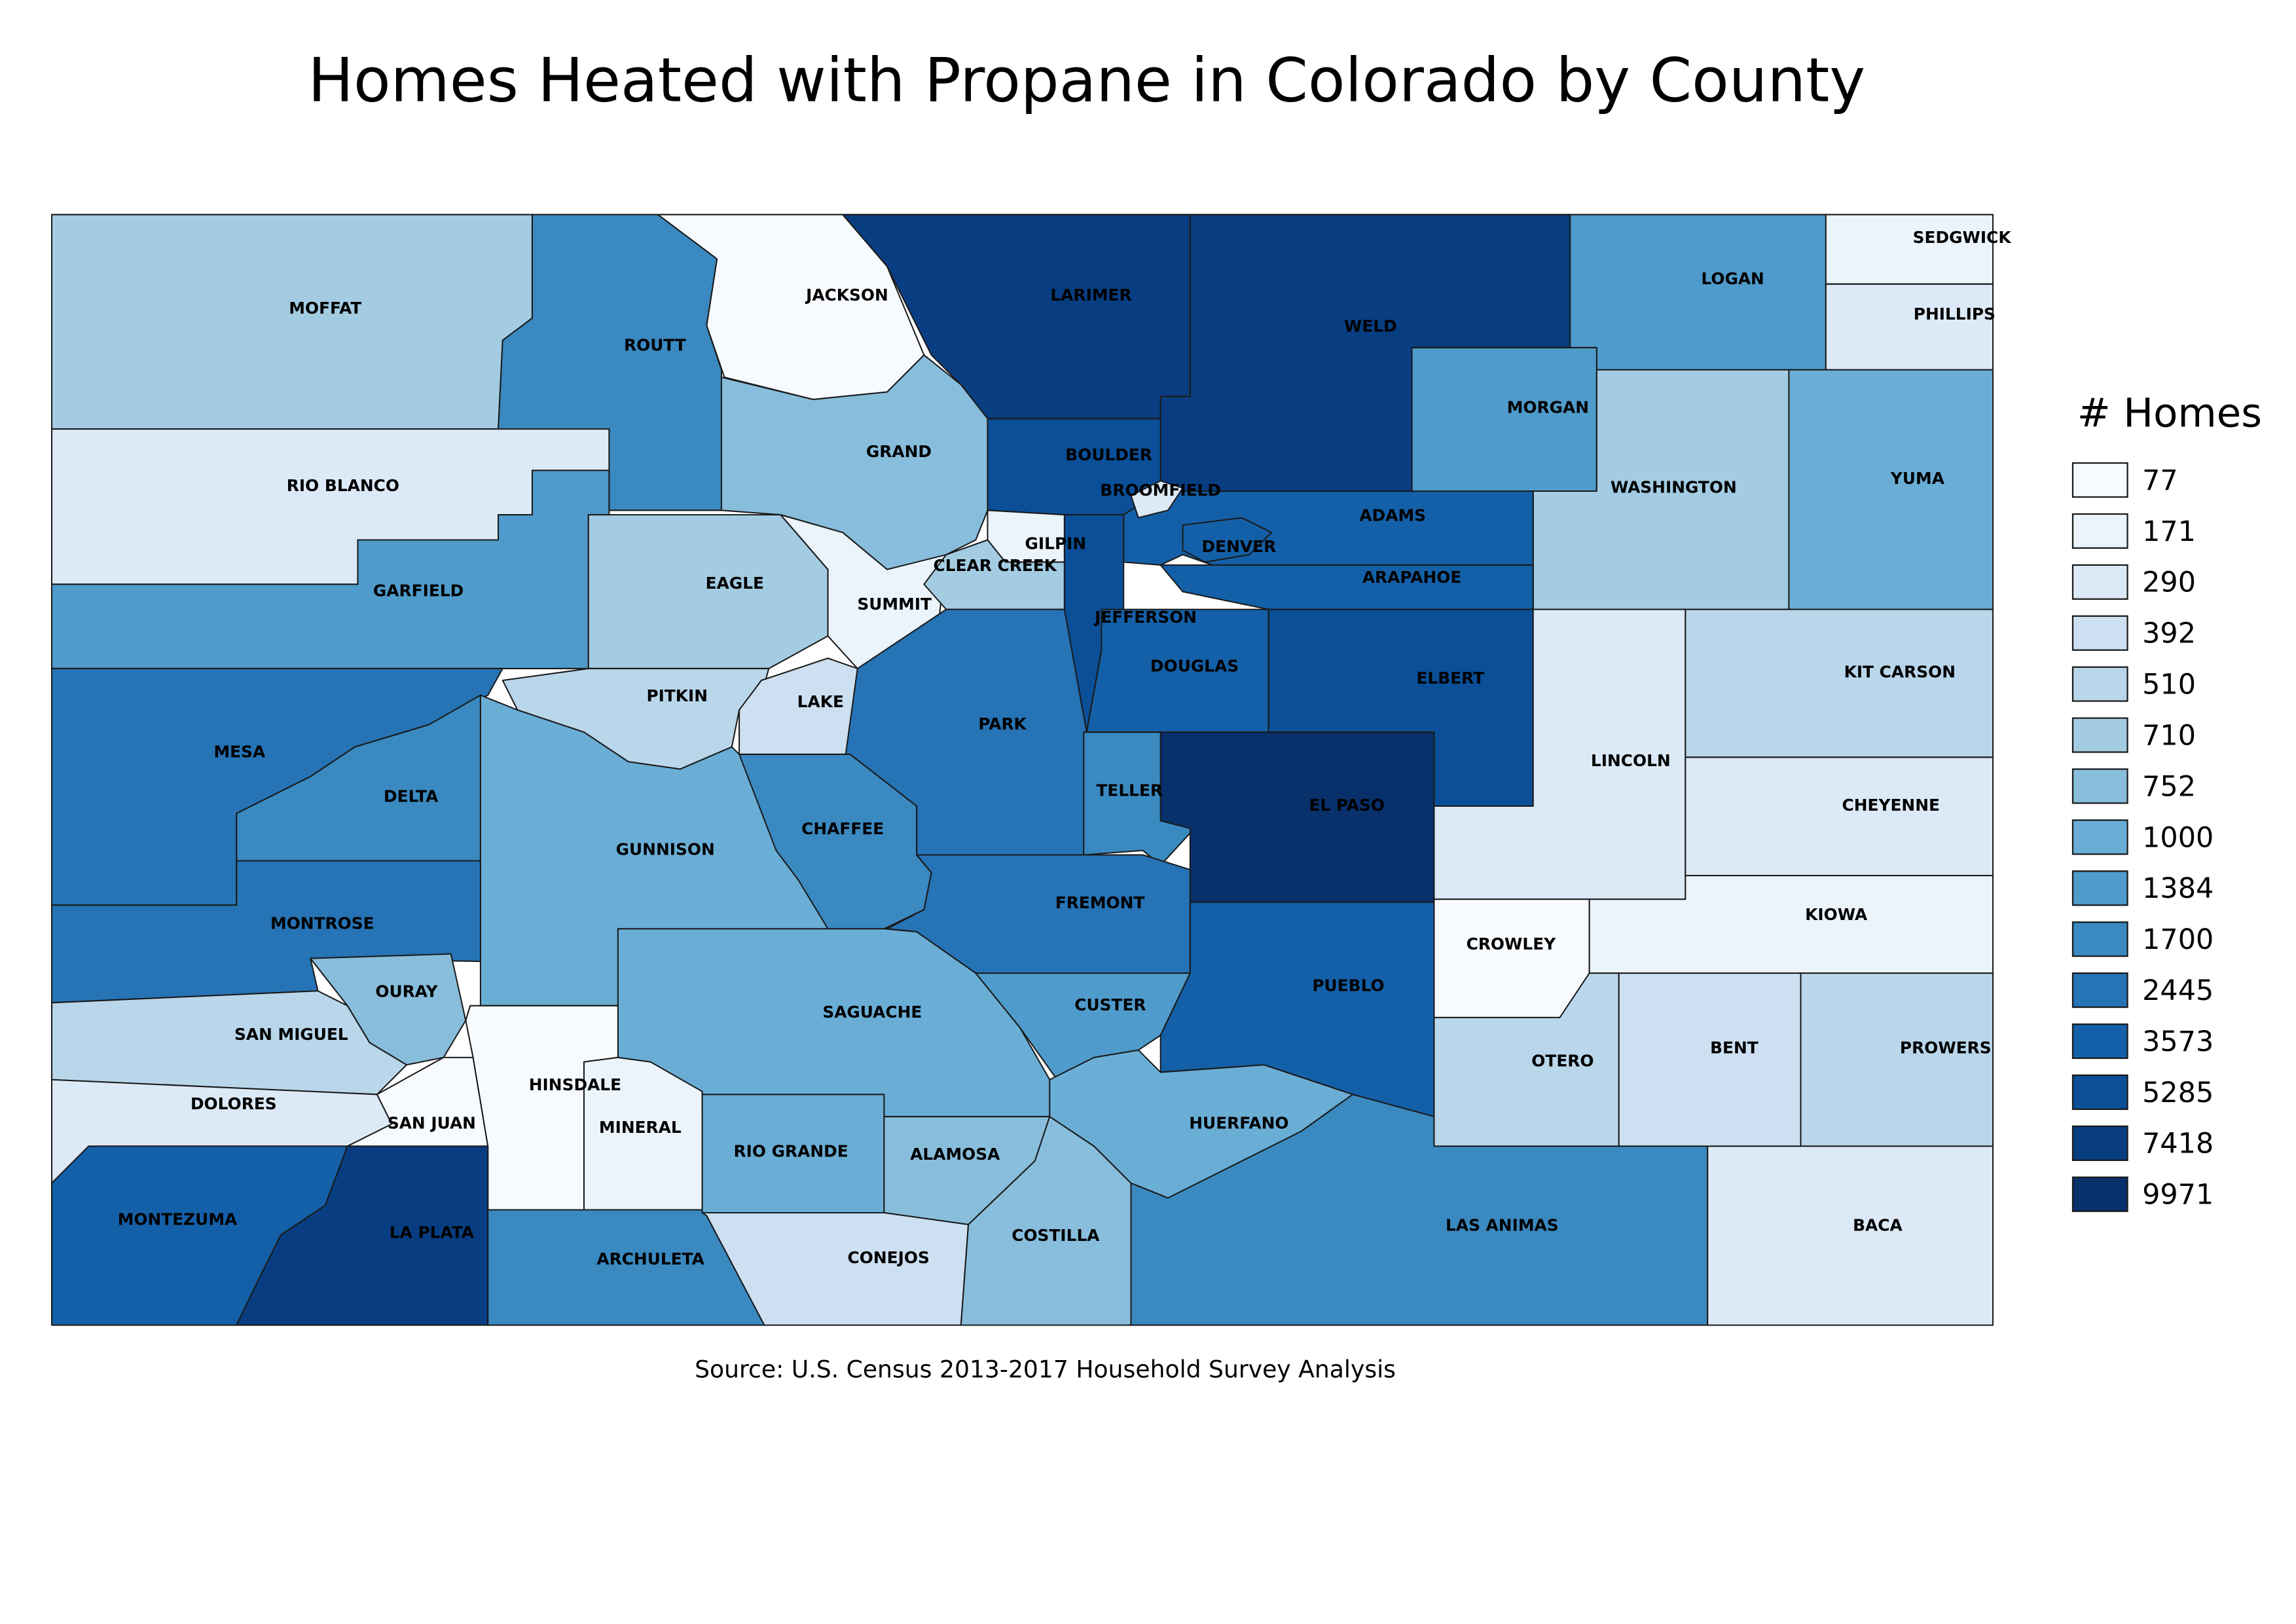 Image resolution: width=2296 pixels, height=1624 pixels. Describe the element at coordinates (1917, 478) in the screenshot. I see `county-label: YUMA` at that location.